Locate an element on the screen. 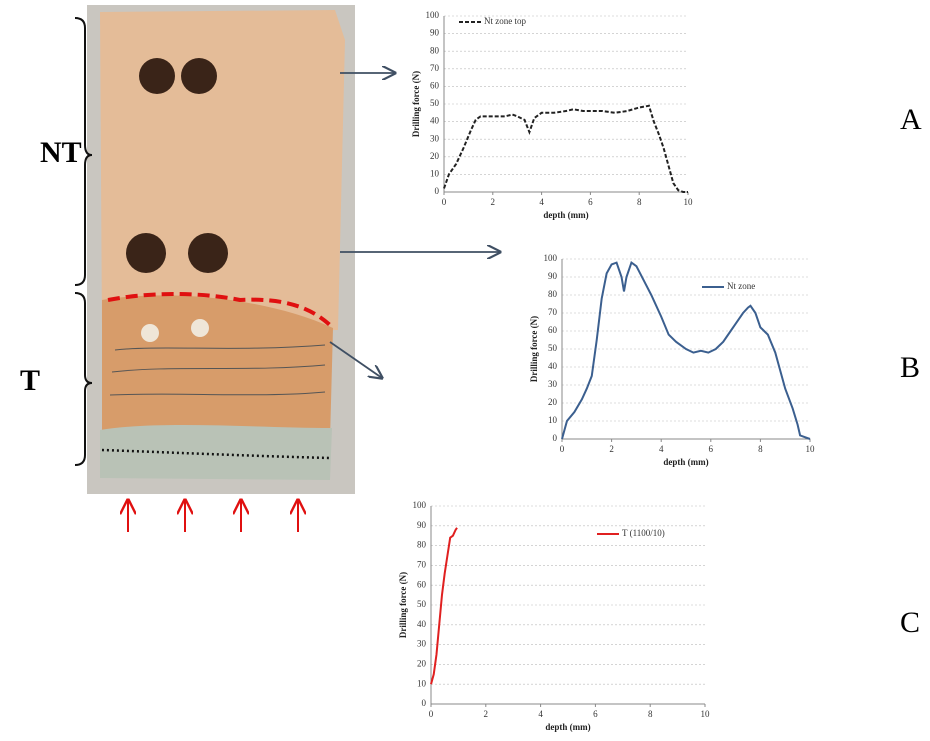  panel-label: B is located at coordinates (910, 367).